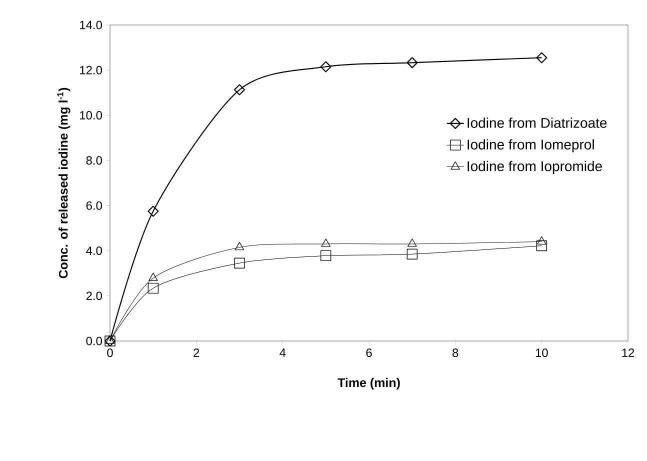 The image size is (647, 461). I want to click on x-tick-label: 10, so click(542, 353).